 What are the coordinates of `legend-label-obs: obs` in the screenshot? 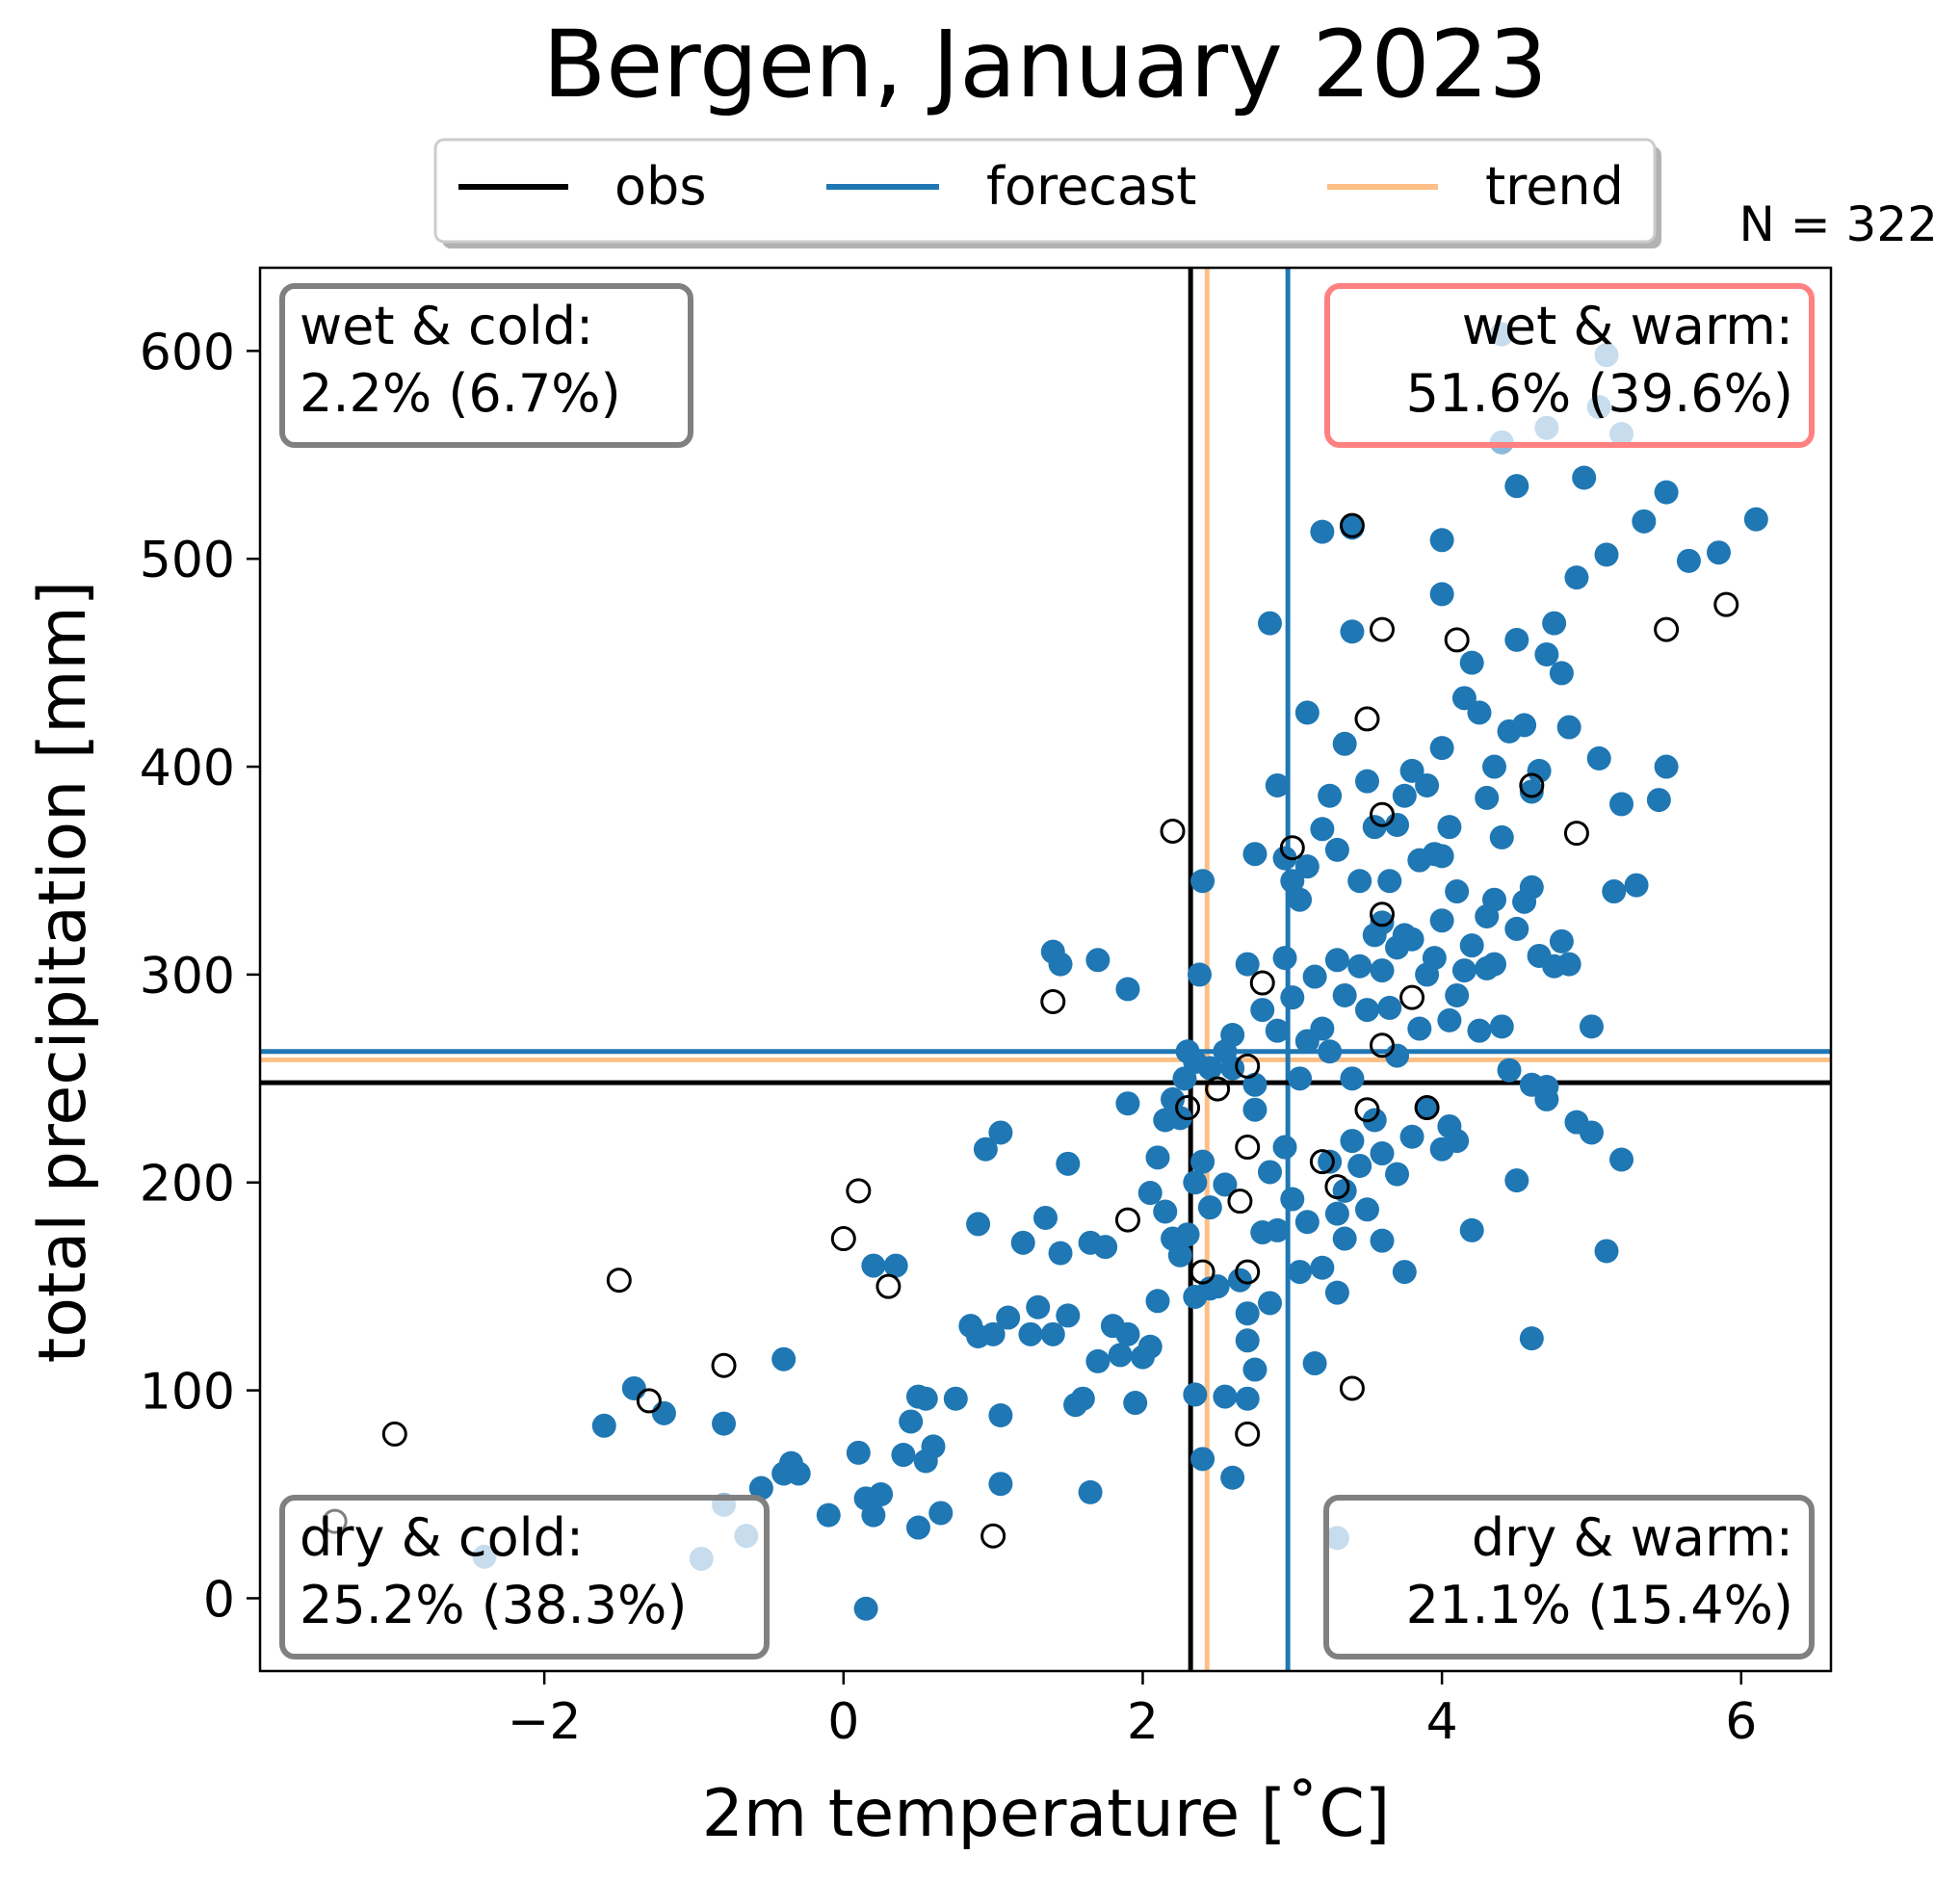 It's located at (660, 186).